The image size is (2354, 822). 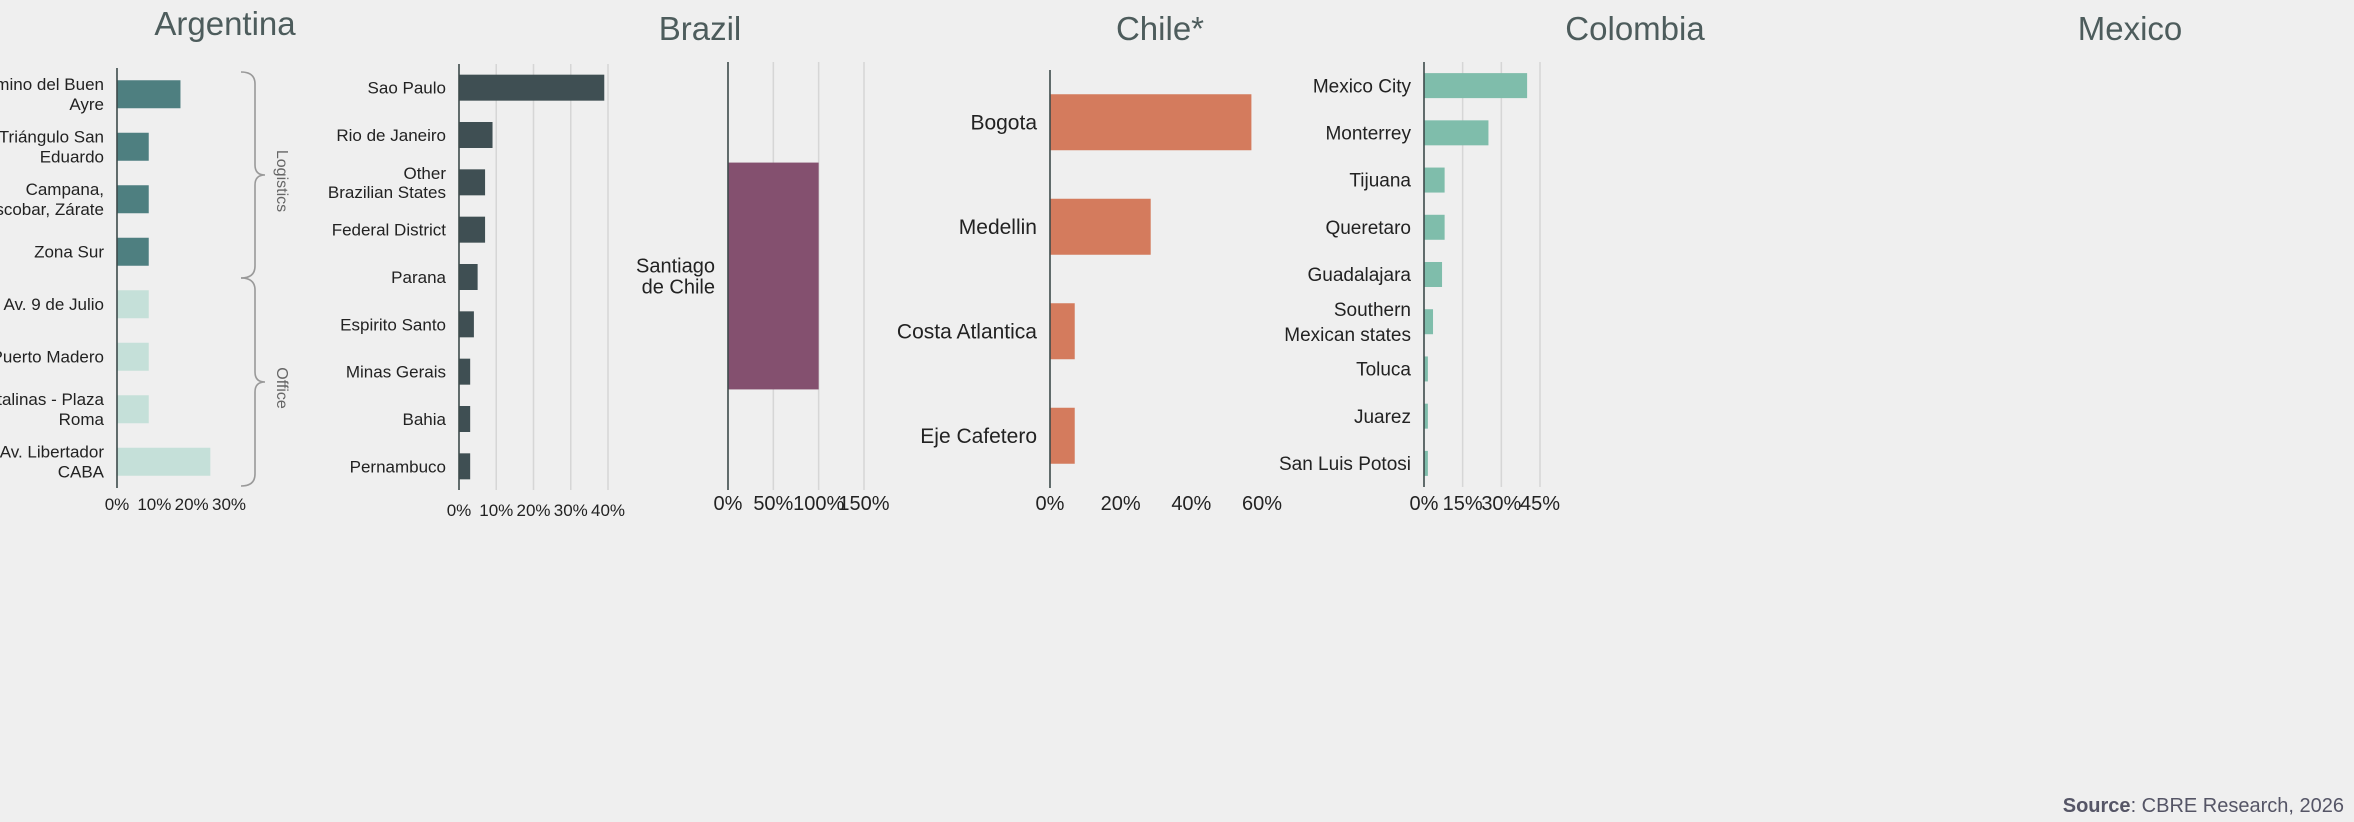 I want to click on chile-tick-label: 0%, so click(x=728, y=504).